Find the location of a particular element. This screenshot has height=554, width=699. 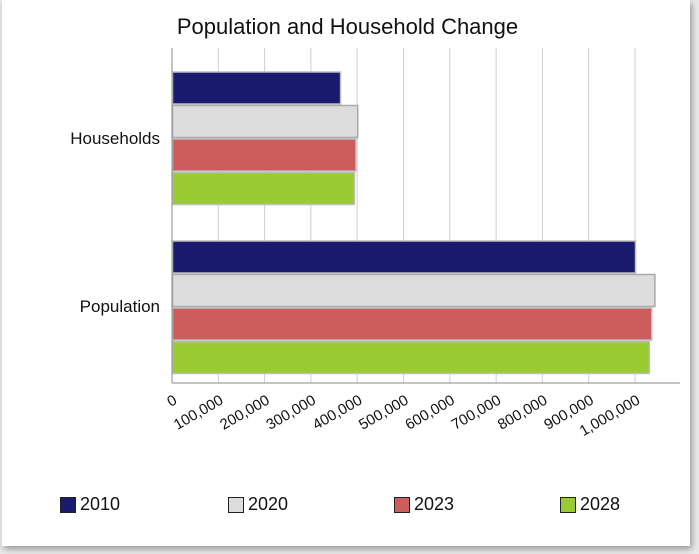

legend-item-2023: 2023 is located at coordinates (424, 504).